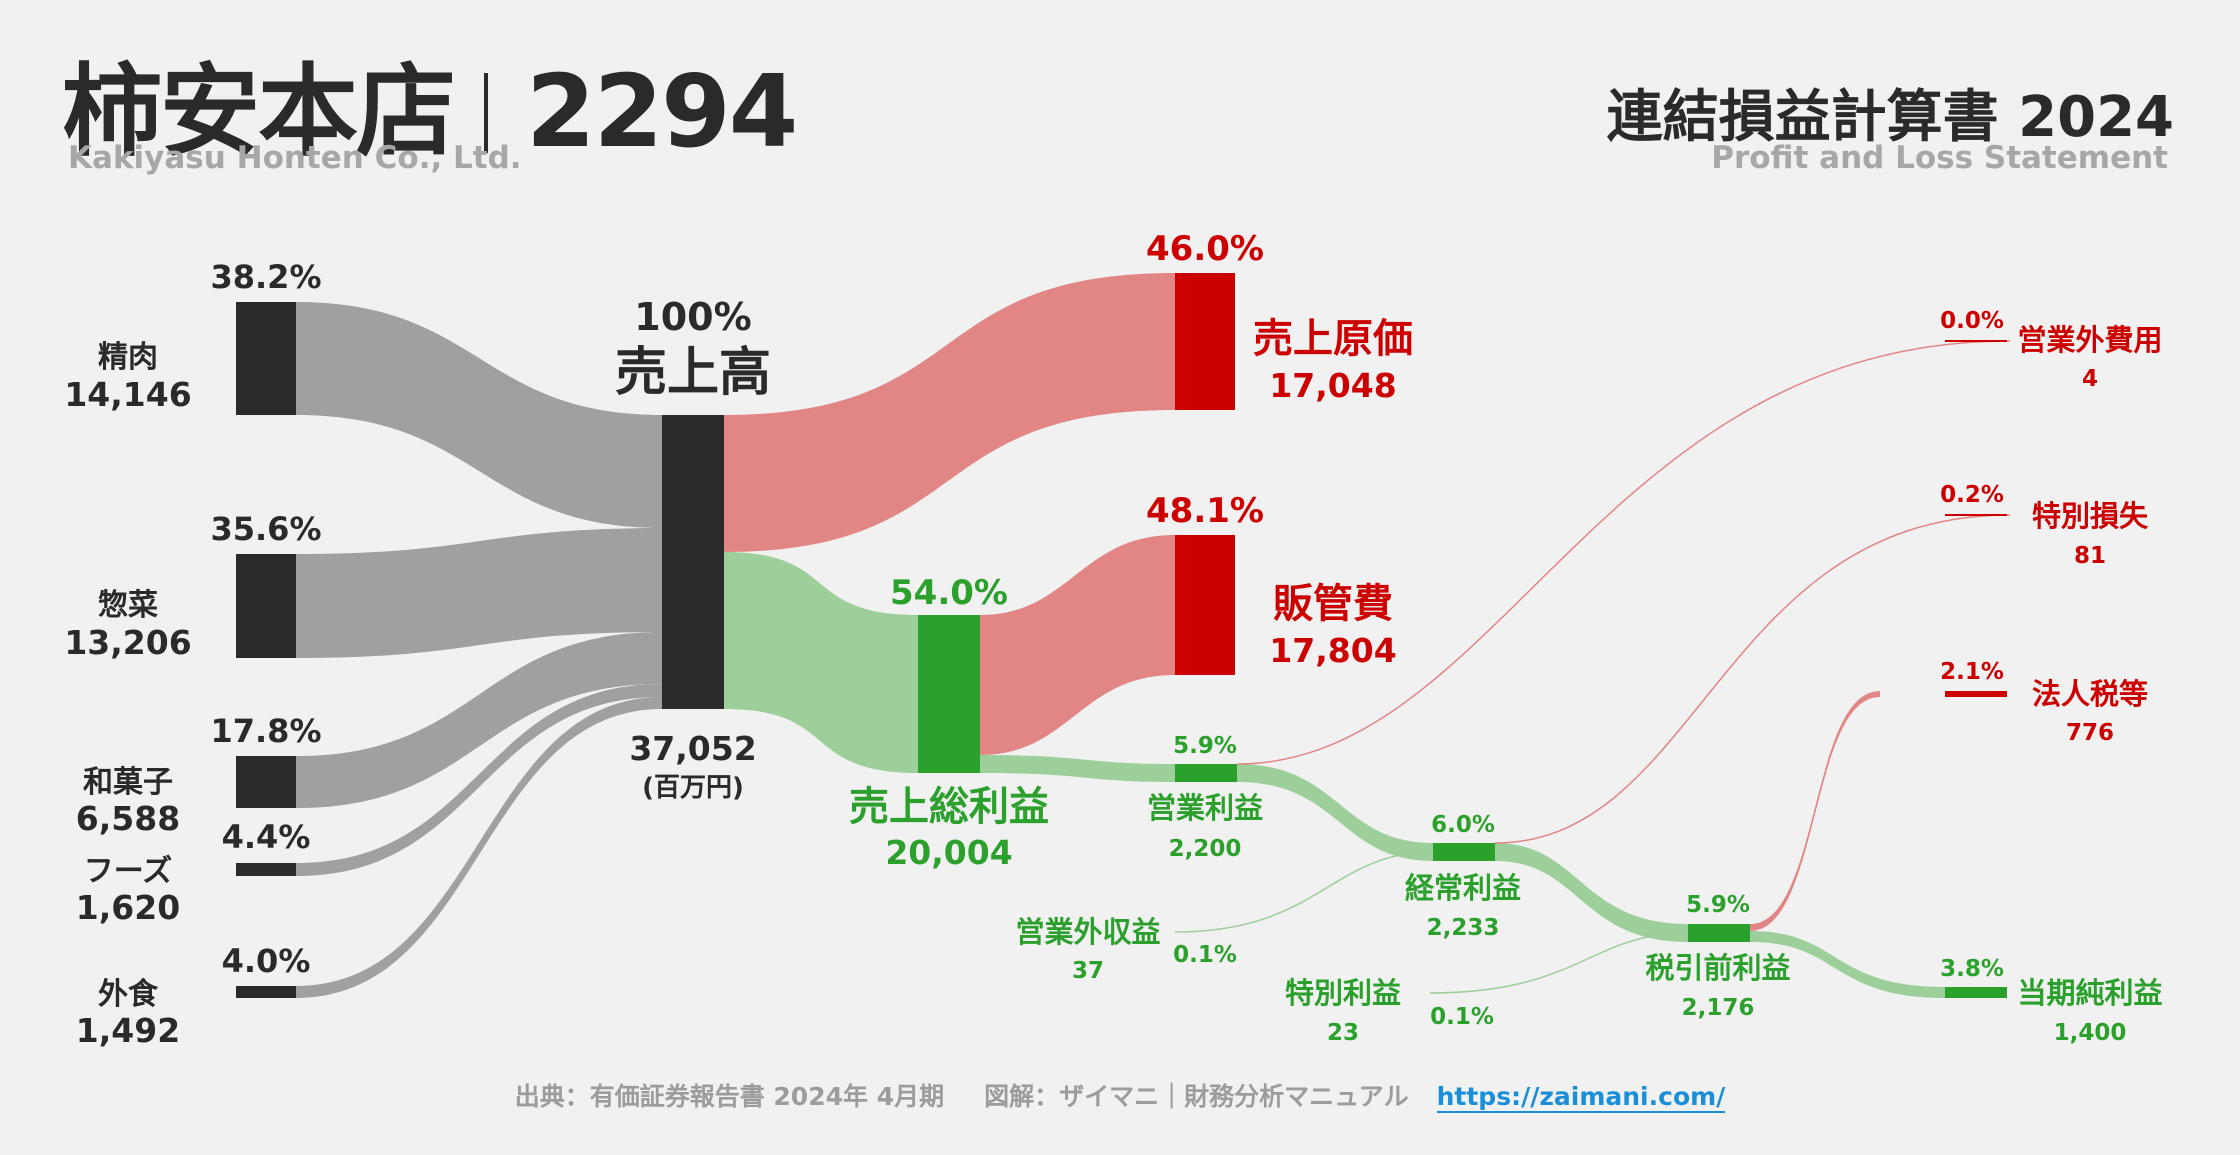  Describe the element at coordinates (2090, 1033) in the screenshot. I see `net-profit-value: 1,400` at that location.